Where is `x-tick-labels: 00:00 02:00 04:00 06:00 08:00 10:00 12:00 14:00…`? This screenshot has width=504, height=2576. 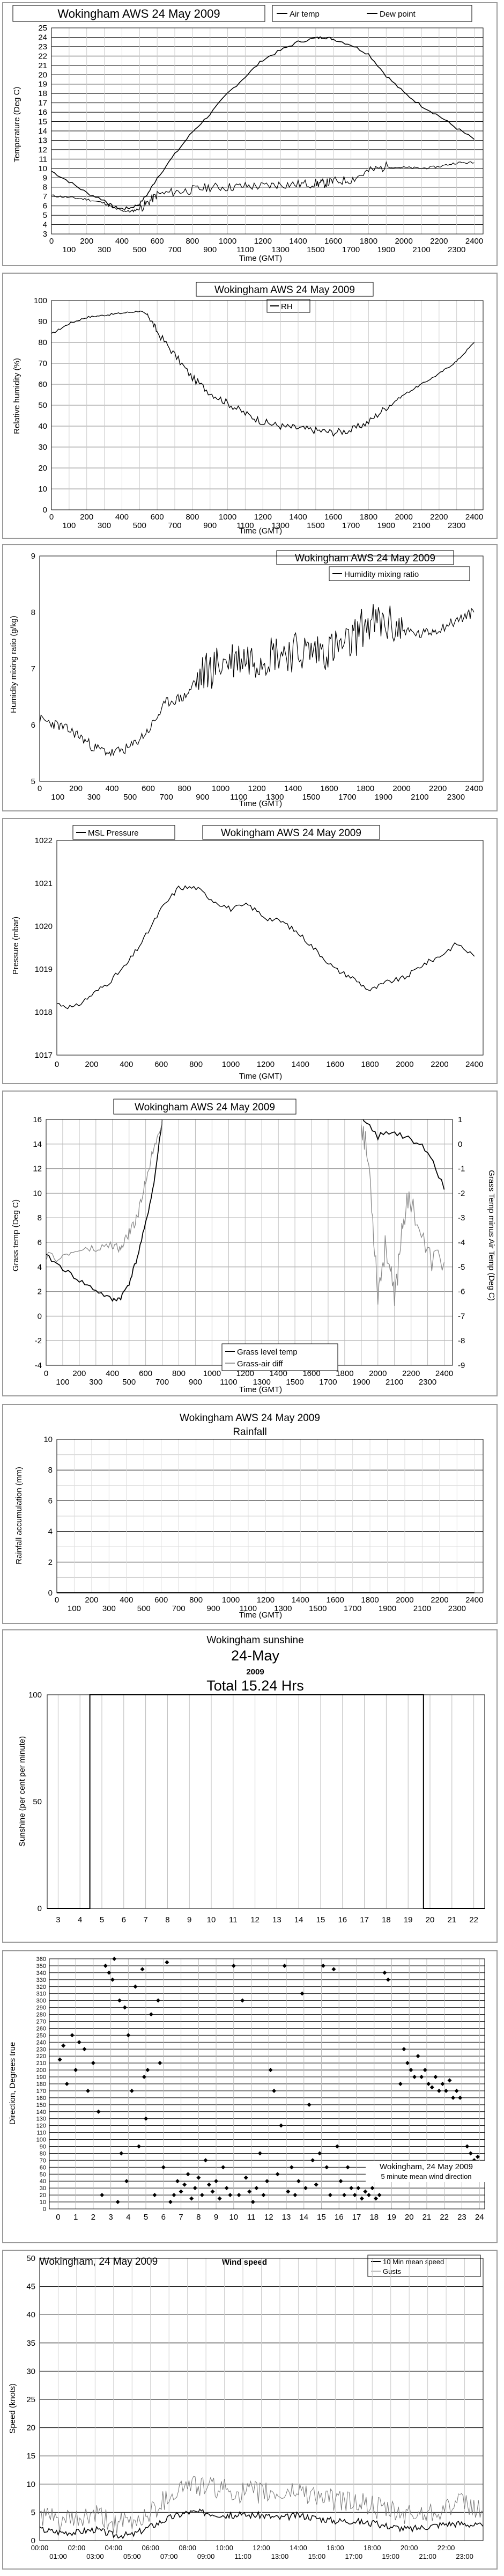 x-tick-labels: 00:00 02:00 04:00 06:00 08:00 10:00 12:00 14:00… is located at coordinates (252, 2552).